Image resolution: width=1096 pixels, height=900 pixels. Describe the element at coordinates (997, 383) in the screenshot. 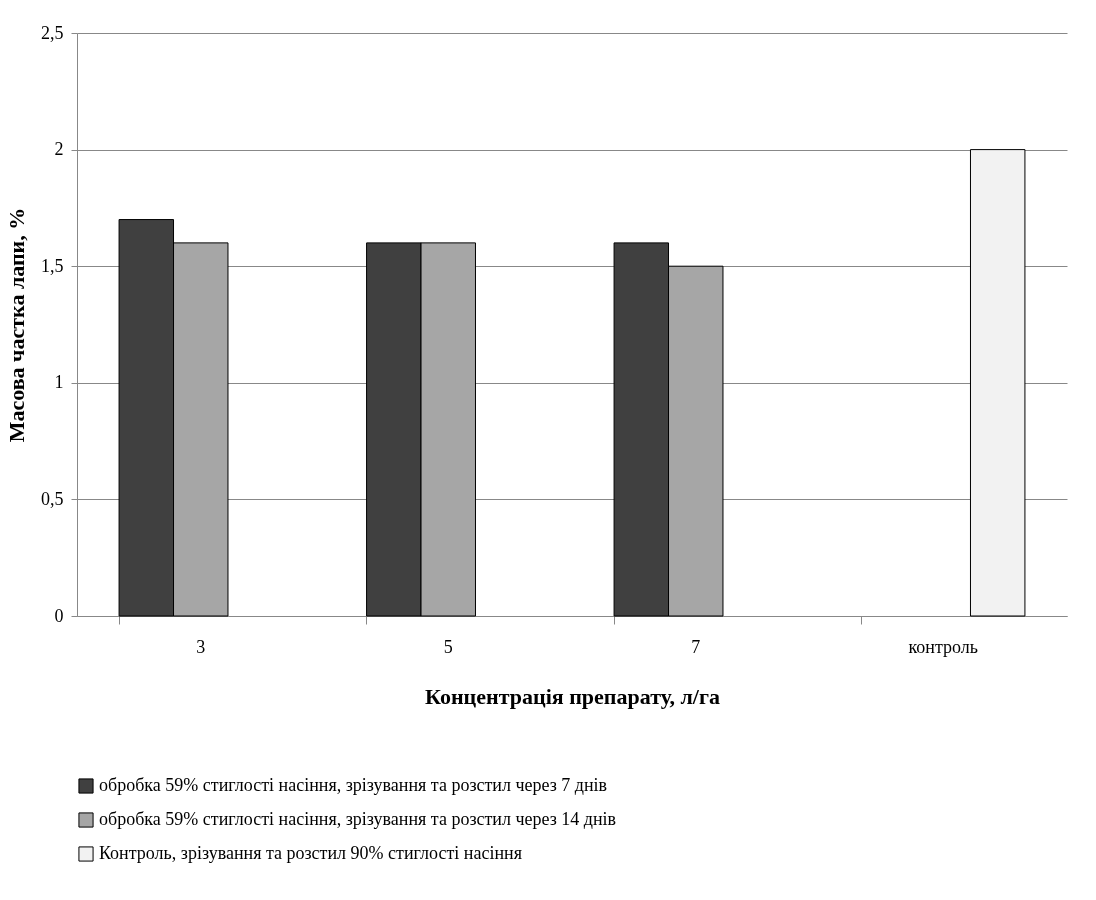

I see `bar` at that location.